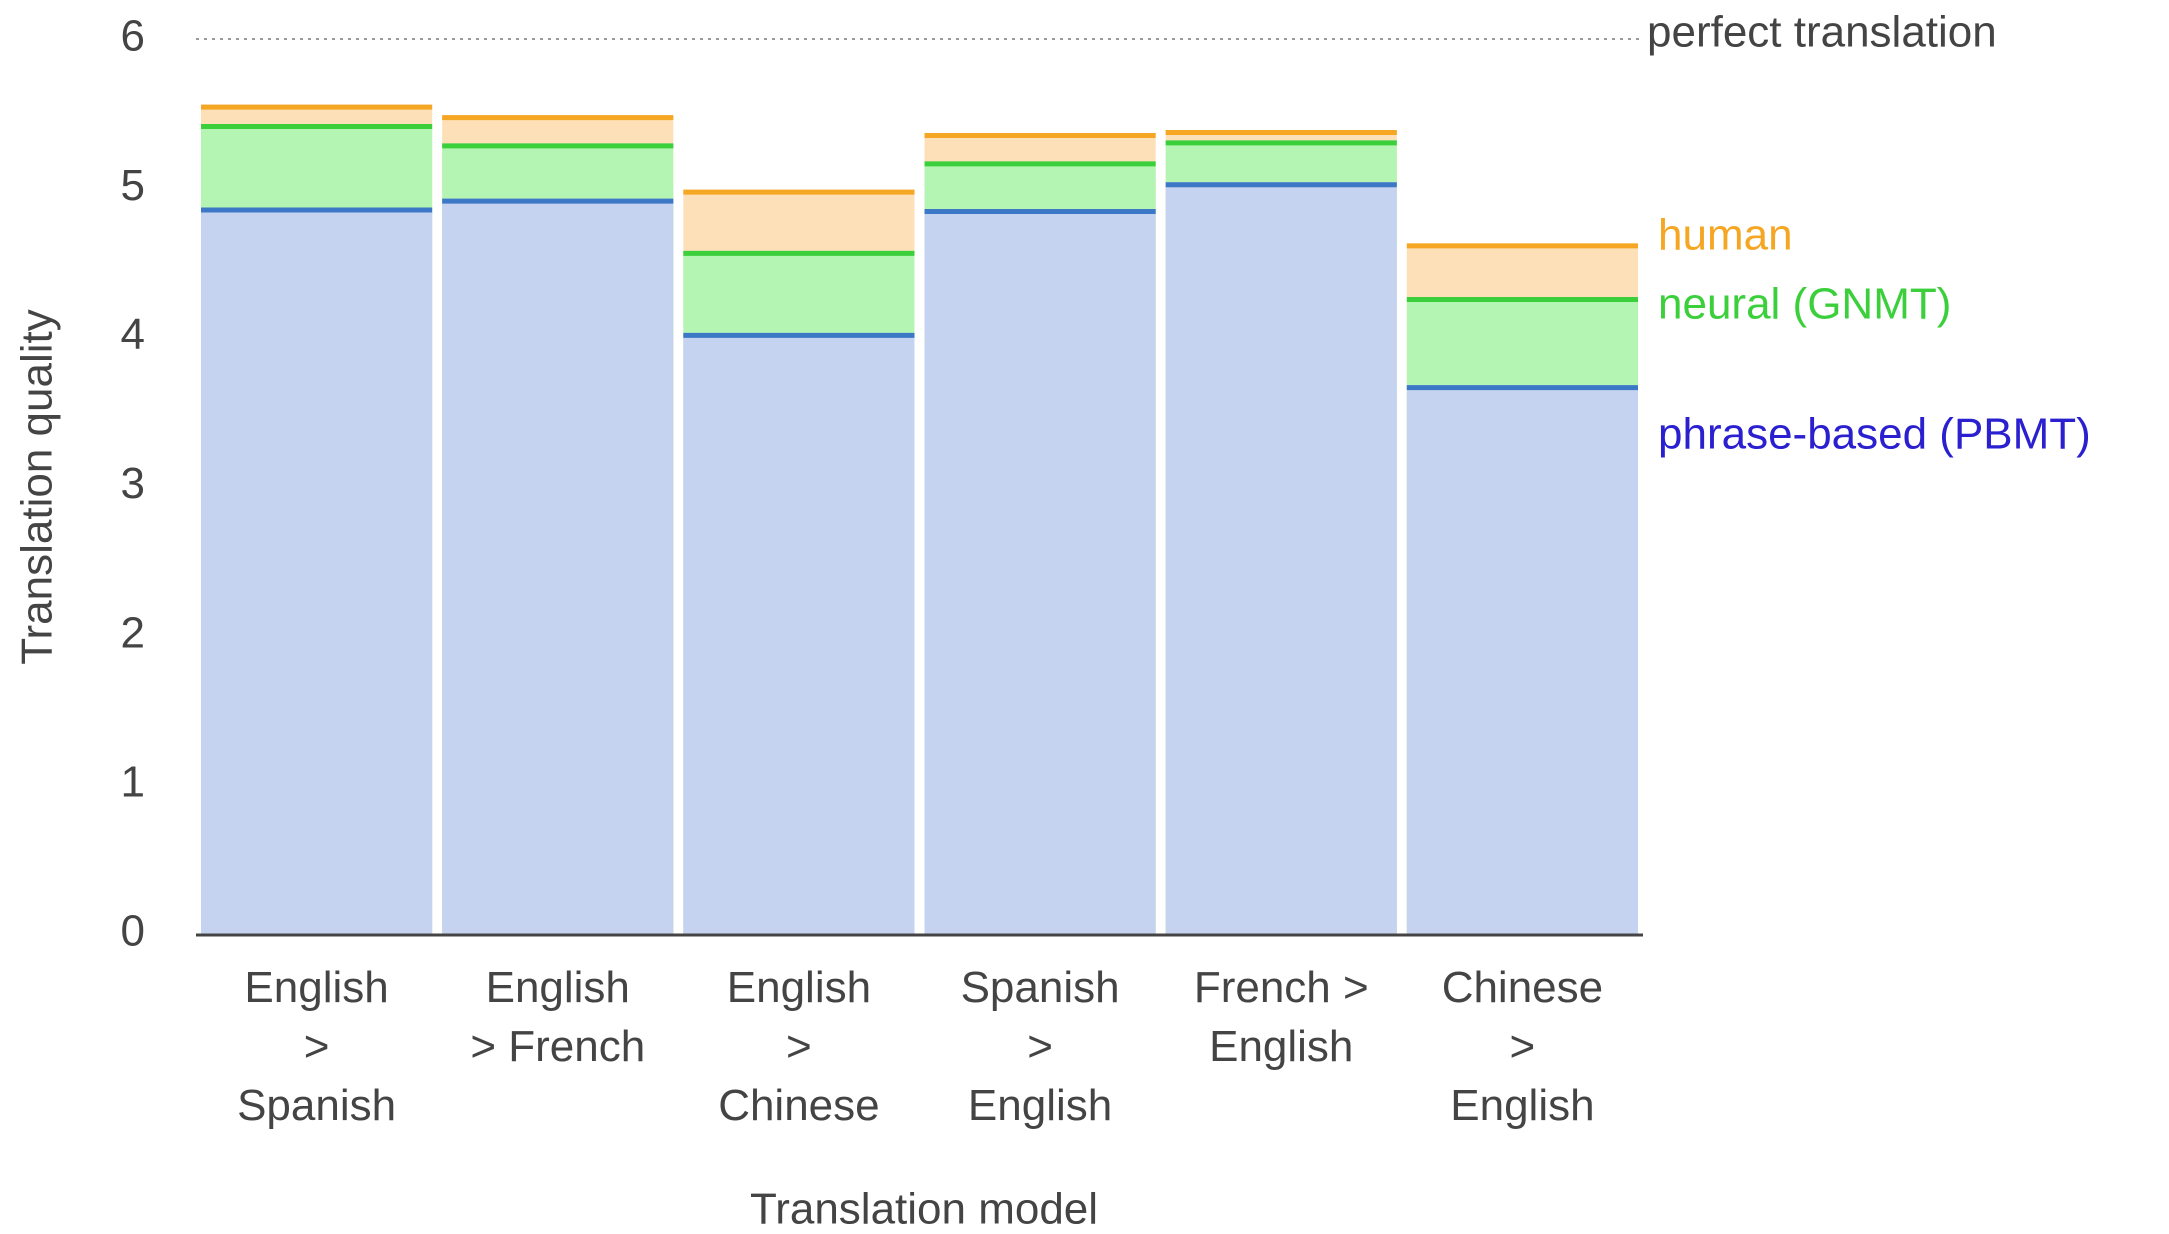 This screenshot has width=2169, height=1234. What do you see at coordinates (924, 1209) in the screenshot?
I see `x-axis-label: Translation model` at bounding box center [924, 1209].